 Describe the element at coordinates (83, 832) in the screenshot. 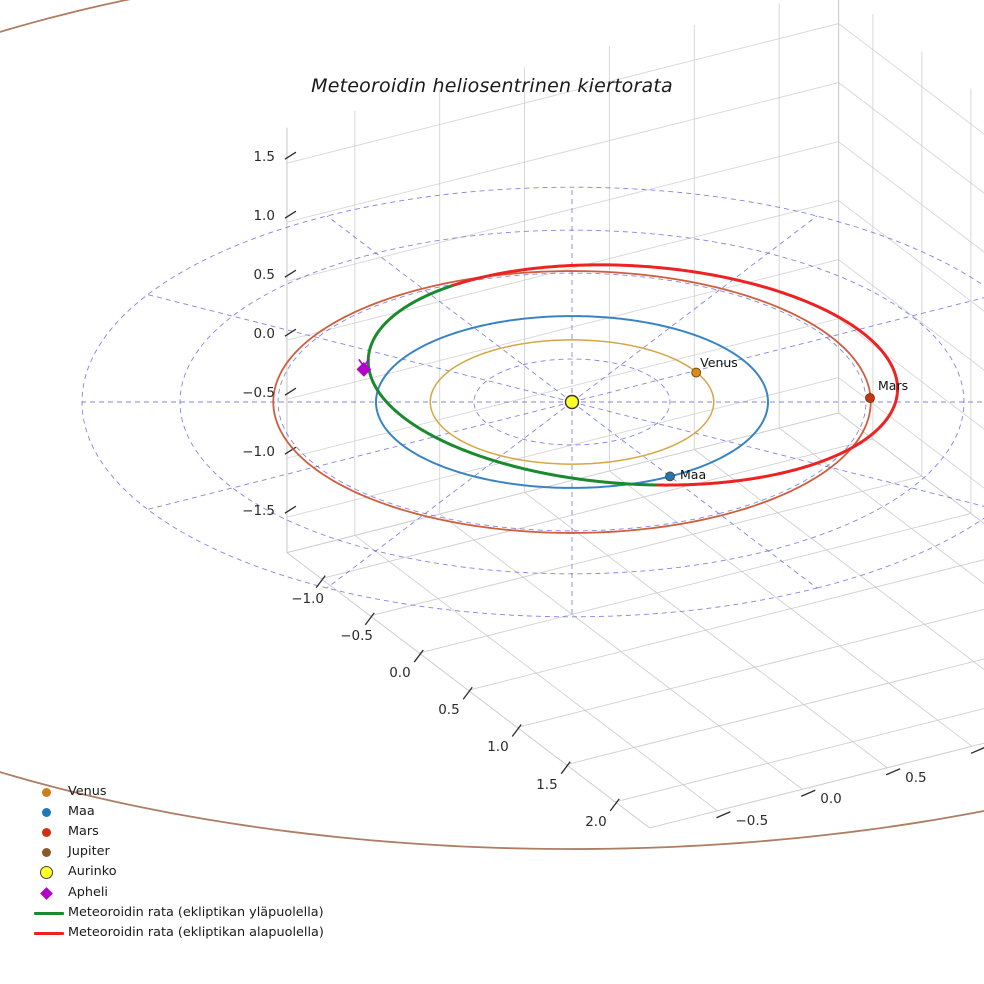

I see `legend-label: Mars` at that location.